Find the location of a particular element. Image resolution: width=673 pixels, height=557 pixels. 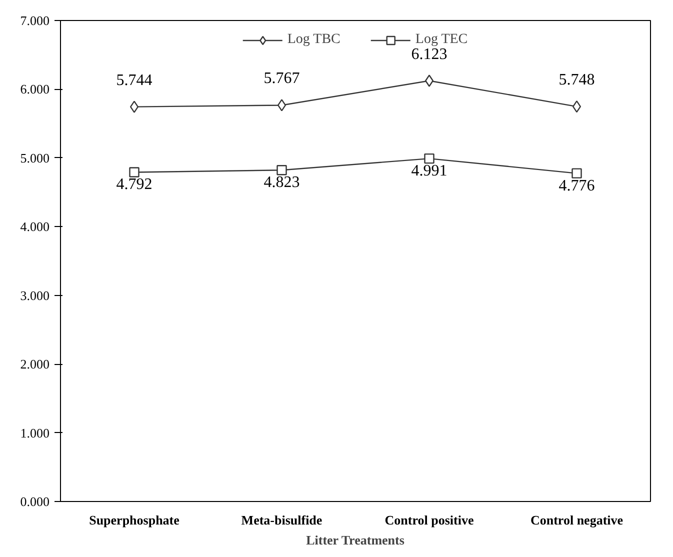

y-tick-label: 5.000 is located at coordinates (35, 158).